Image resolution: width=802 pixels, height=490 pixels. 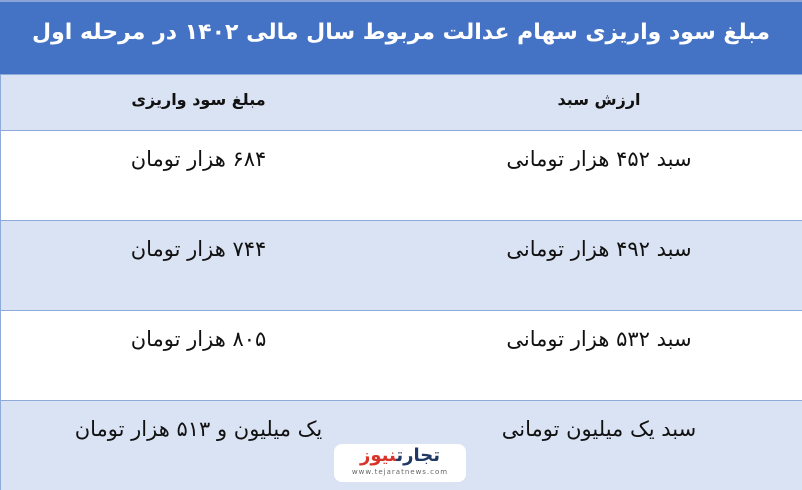 What do you see at coordinates (599, 429) in the screenshot?
I see `basket-cell: سبد یک میلیون تومانی` at bounding box center [599, 429].